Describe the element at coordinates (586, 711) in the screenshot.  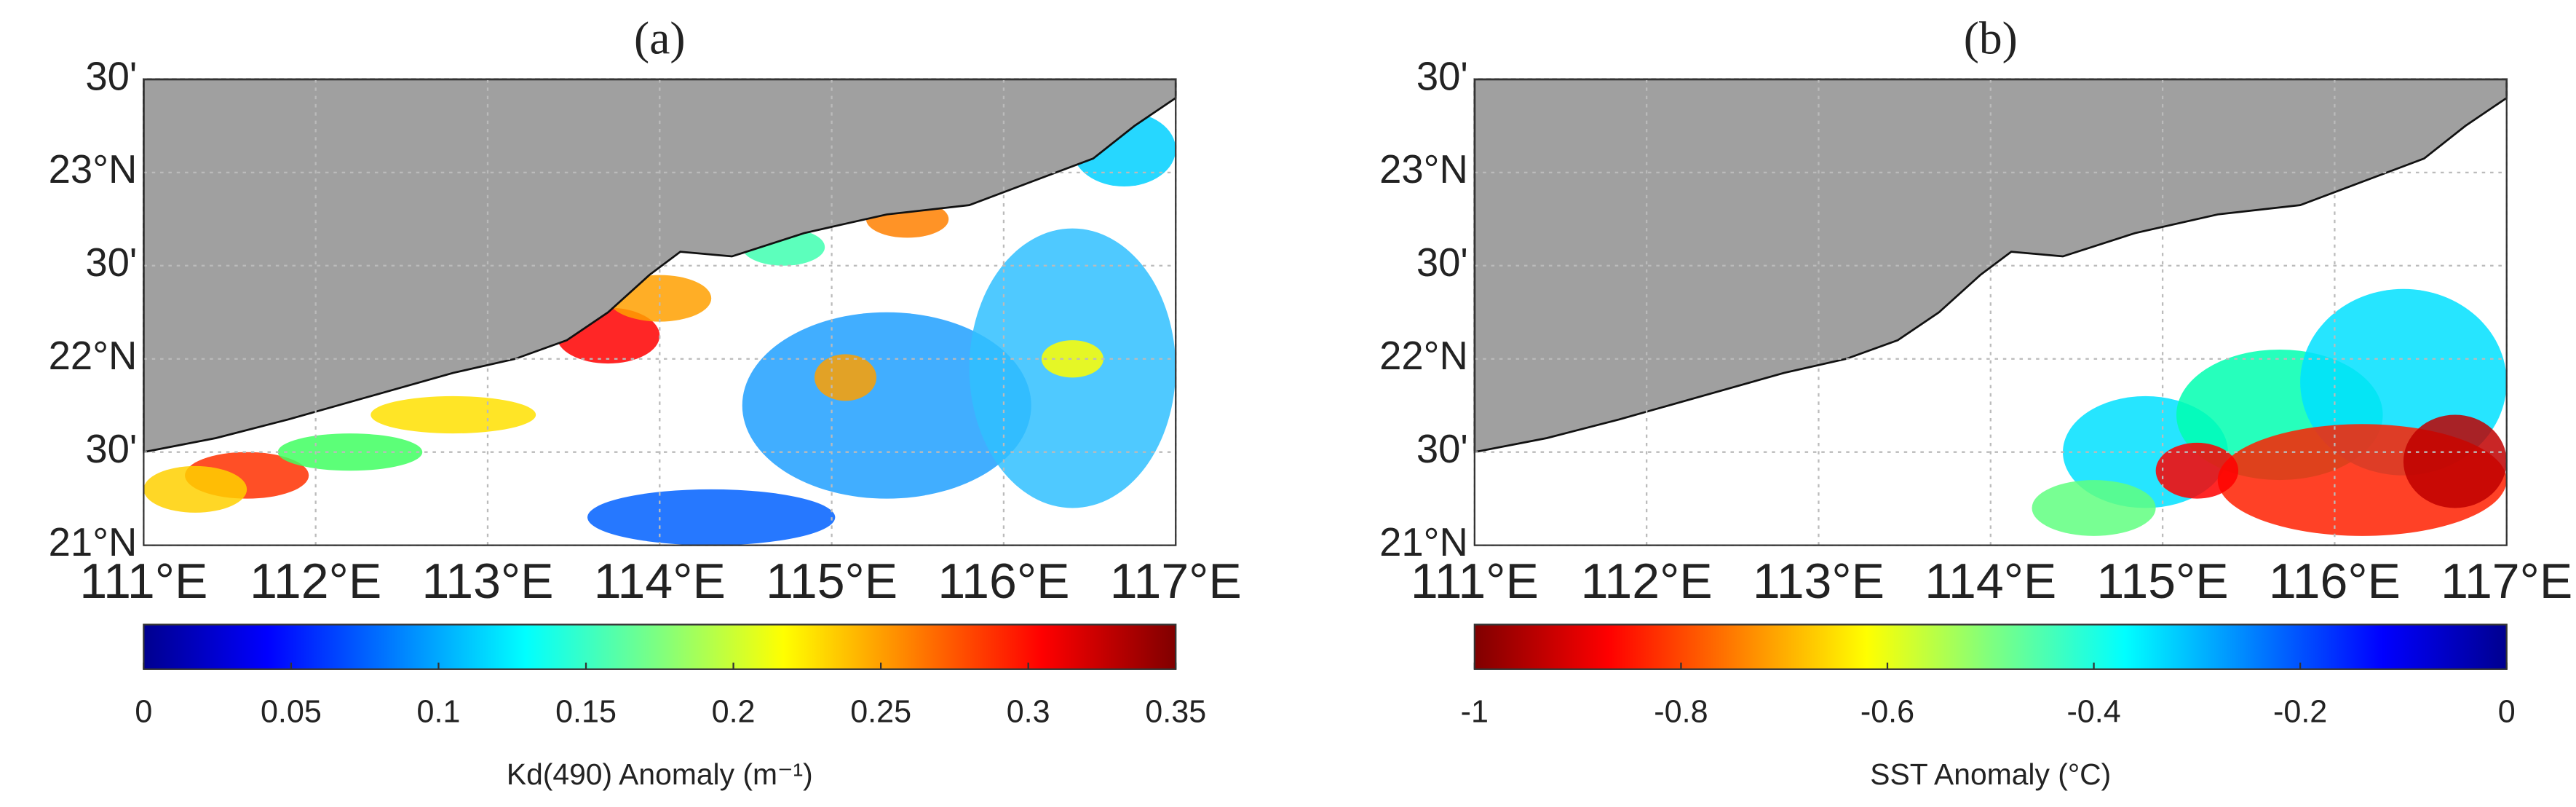
I see `colorbar-tick-label: 0.15` at that location.